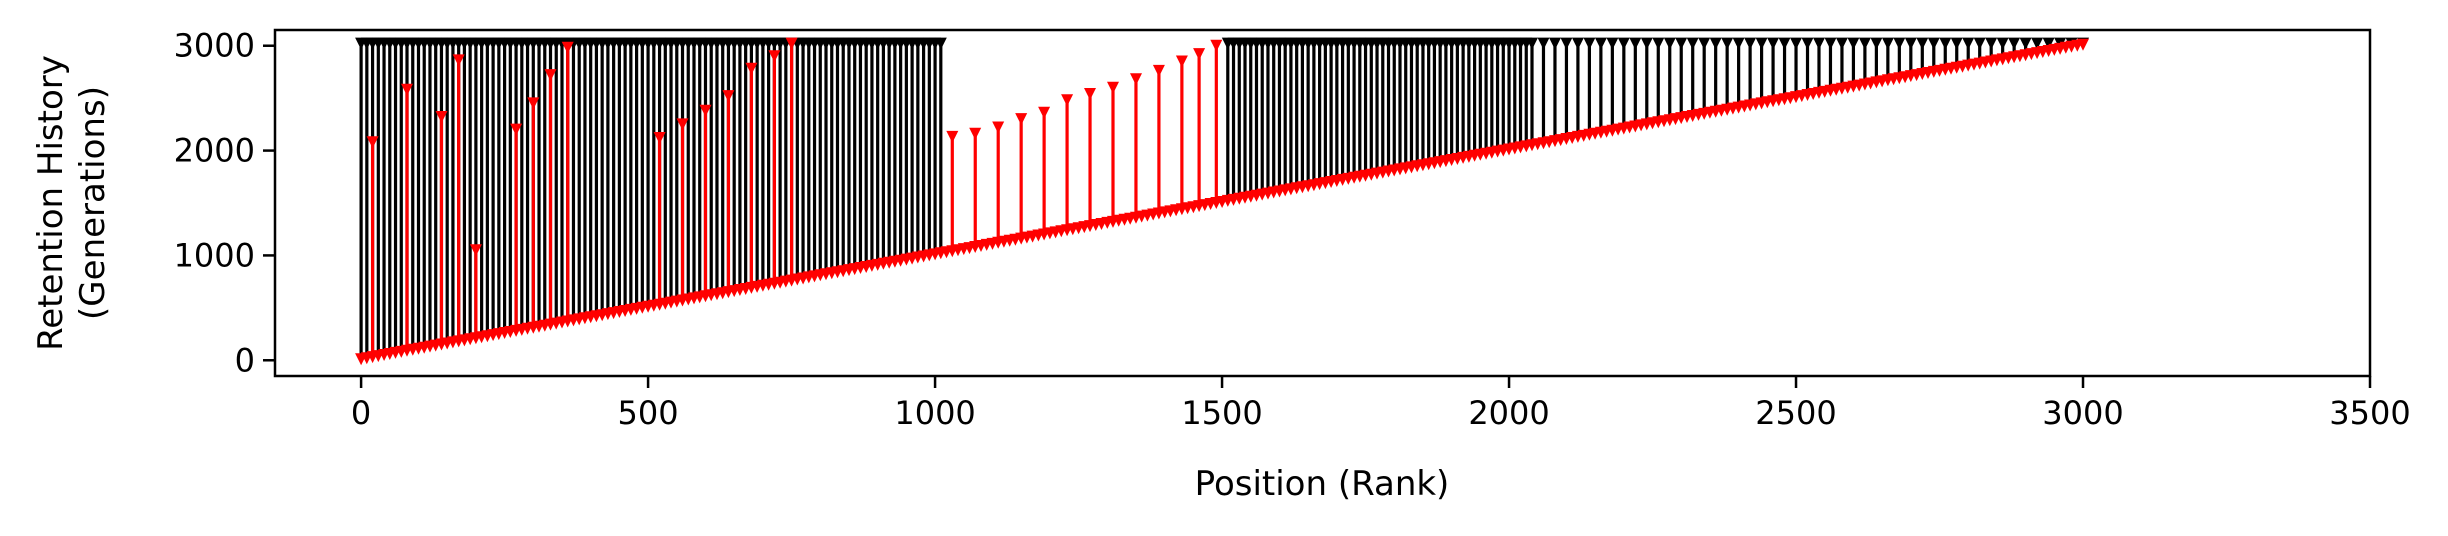 The image size is (2448, 536). I want to click on stem-red, so click(2083, 44).